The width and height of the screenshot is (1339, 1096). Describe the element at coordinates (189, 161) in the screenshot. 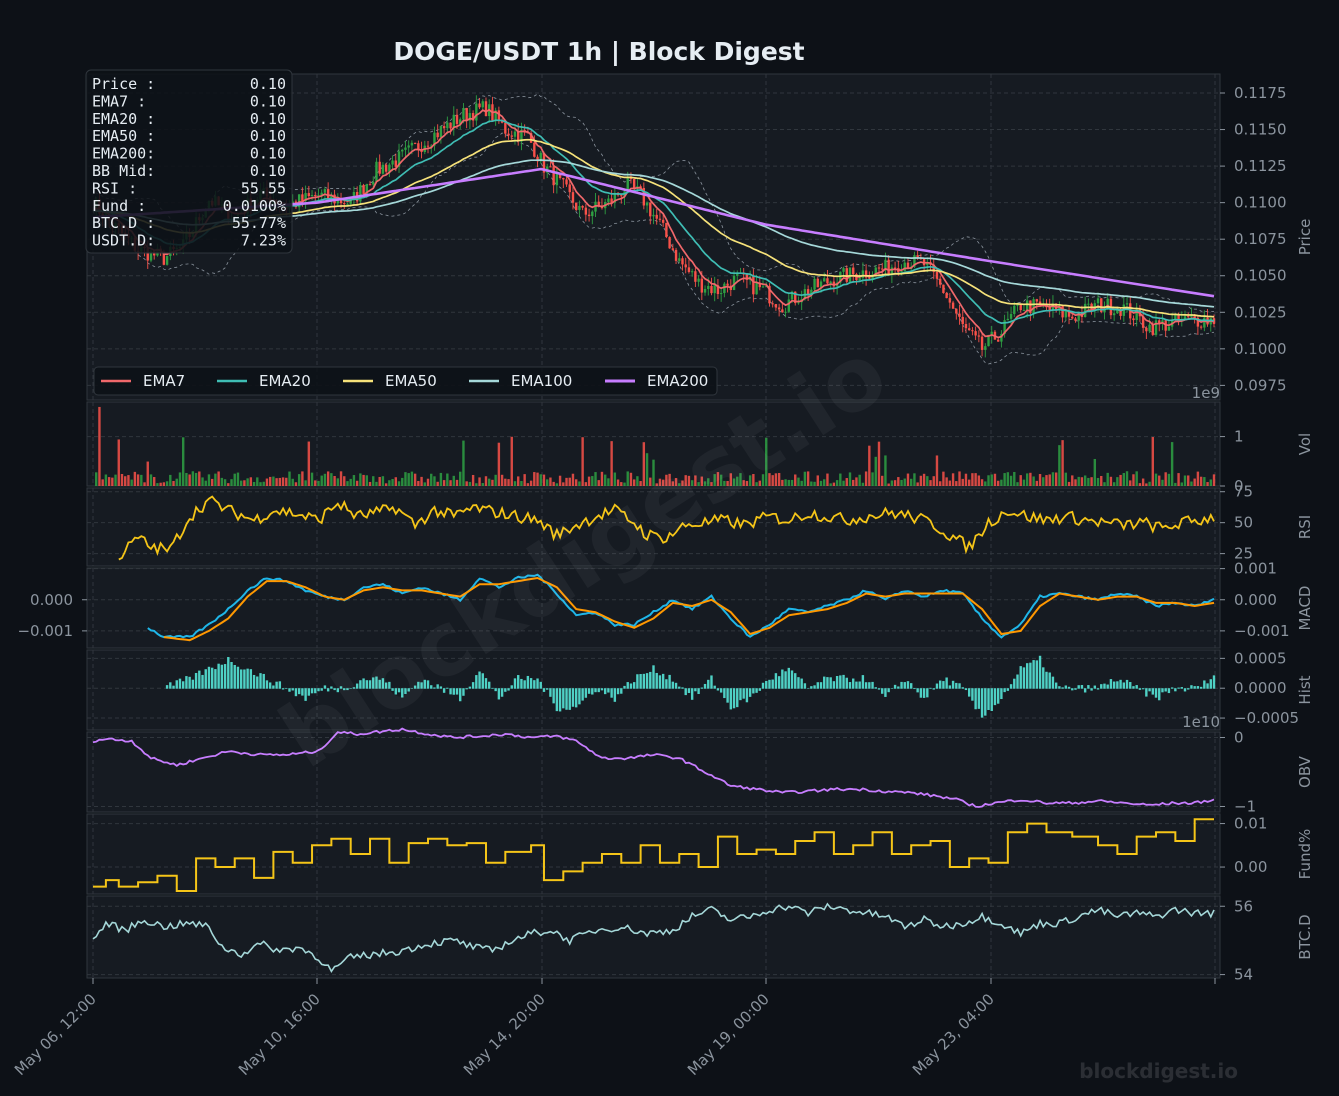

I see `info-box-frame` at that location.